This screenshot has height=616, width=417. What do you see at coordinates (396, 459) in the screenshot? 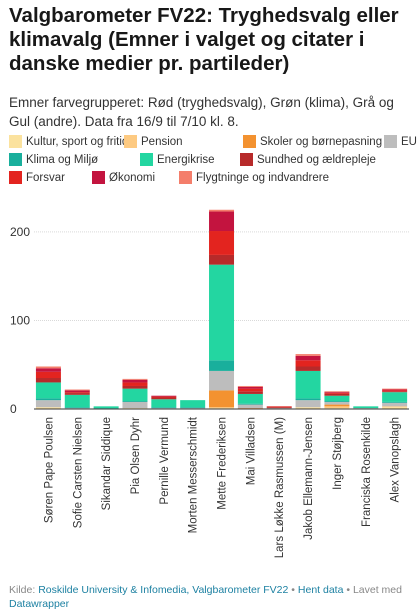
I see `x-tick-label: Alex Vanopslagh` at bounding box center [396, 459].